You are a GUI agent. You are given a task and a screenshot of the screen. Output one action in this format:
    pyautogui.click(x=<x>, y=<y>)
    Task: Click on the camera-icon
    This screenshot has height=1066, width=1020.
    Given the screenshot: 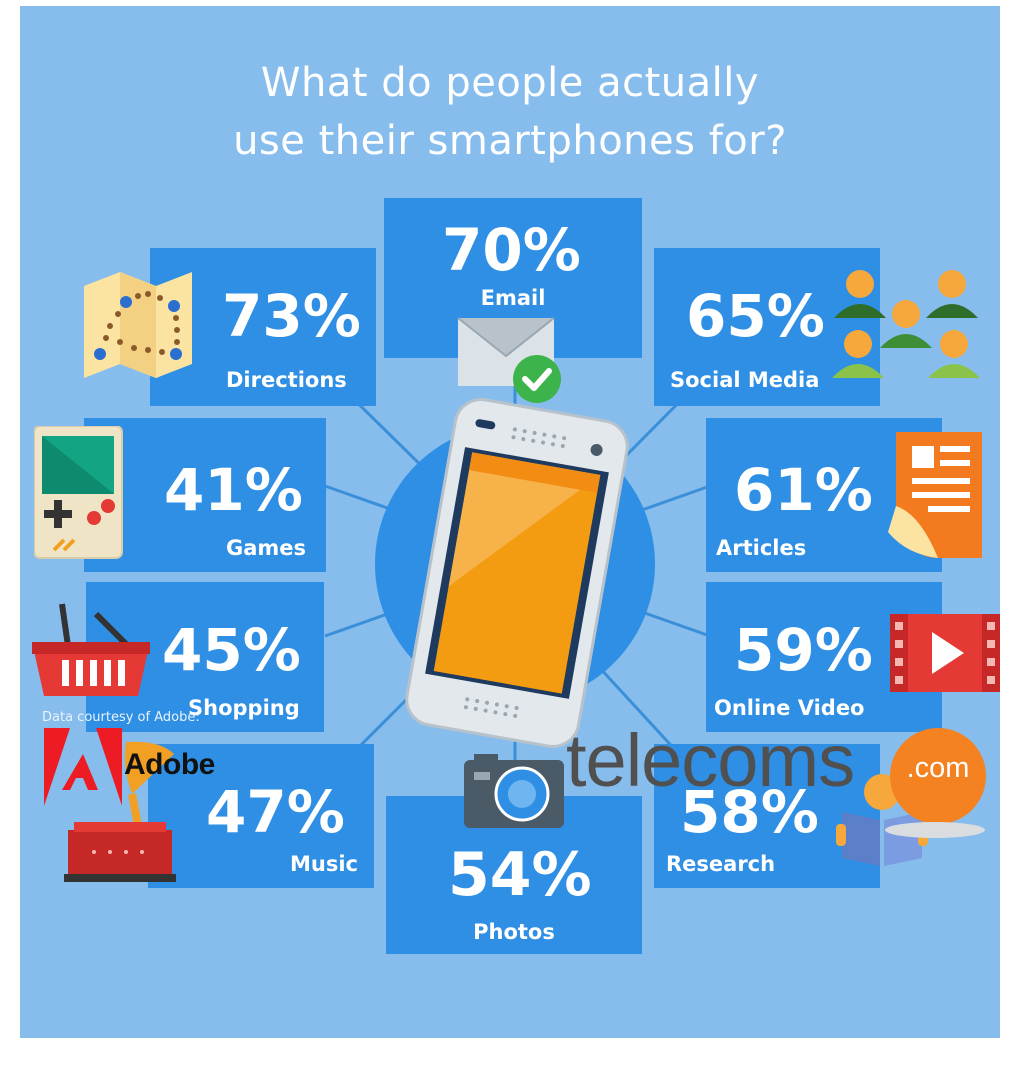 What is the action you would take?
    pyautogui.click(x=514, y=791)
    